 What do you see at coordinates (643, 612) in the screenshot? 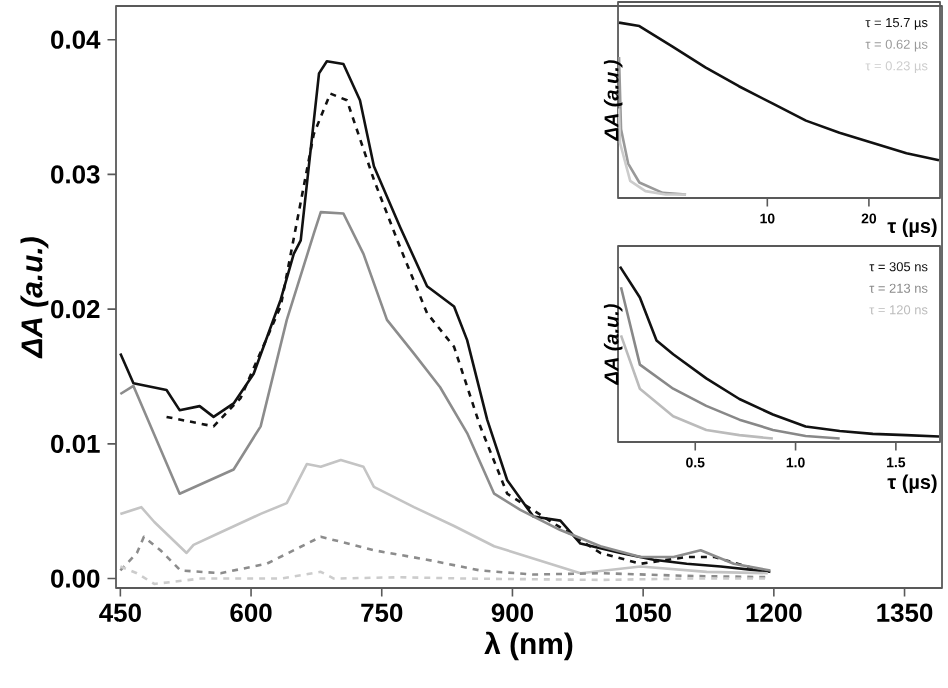
I see `x-tick-label: 1050` at bounding box center [643, 612].